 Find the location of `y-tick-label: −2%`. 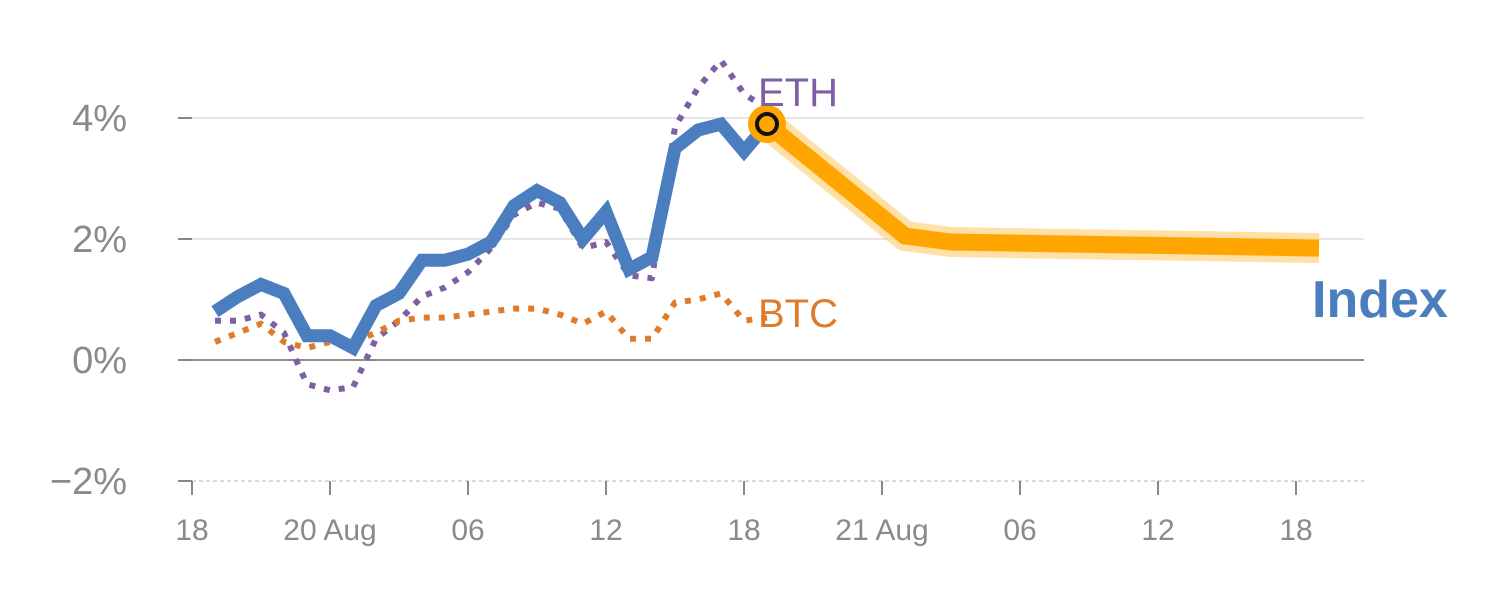

y-tick-label: −2% is located at coordinates (88, 482).